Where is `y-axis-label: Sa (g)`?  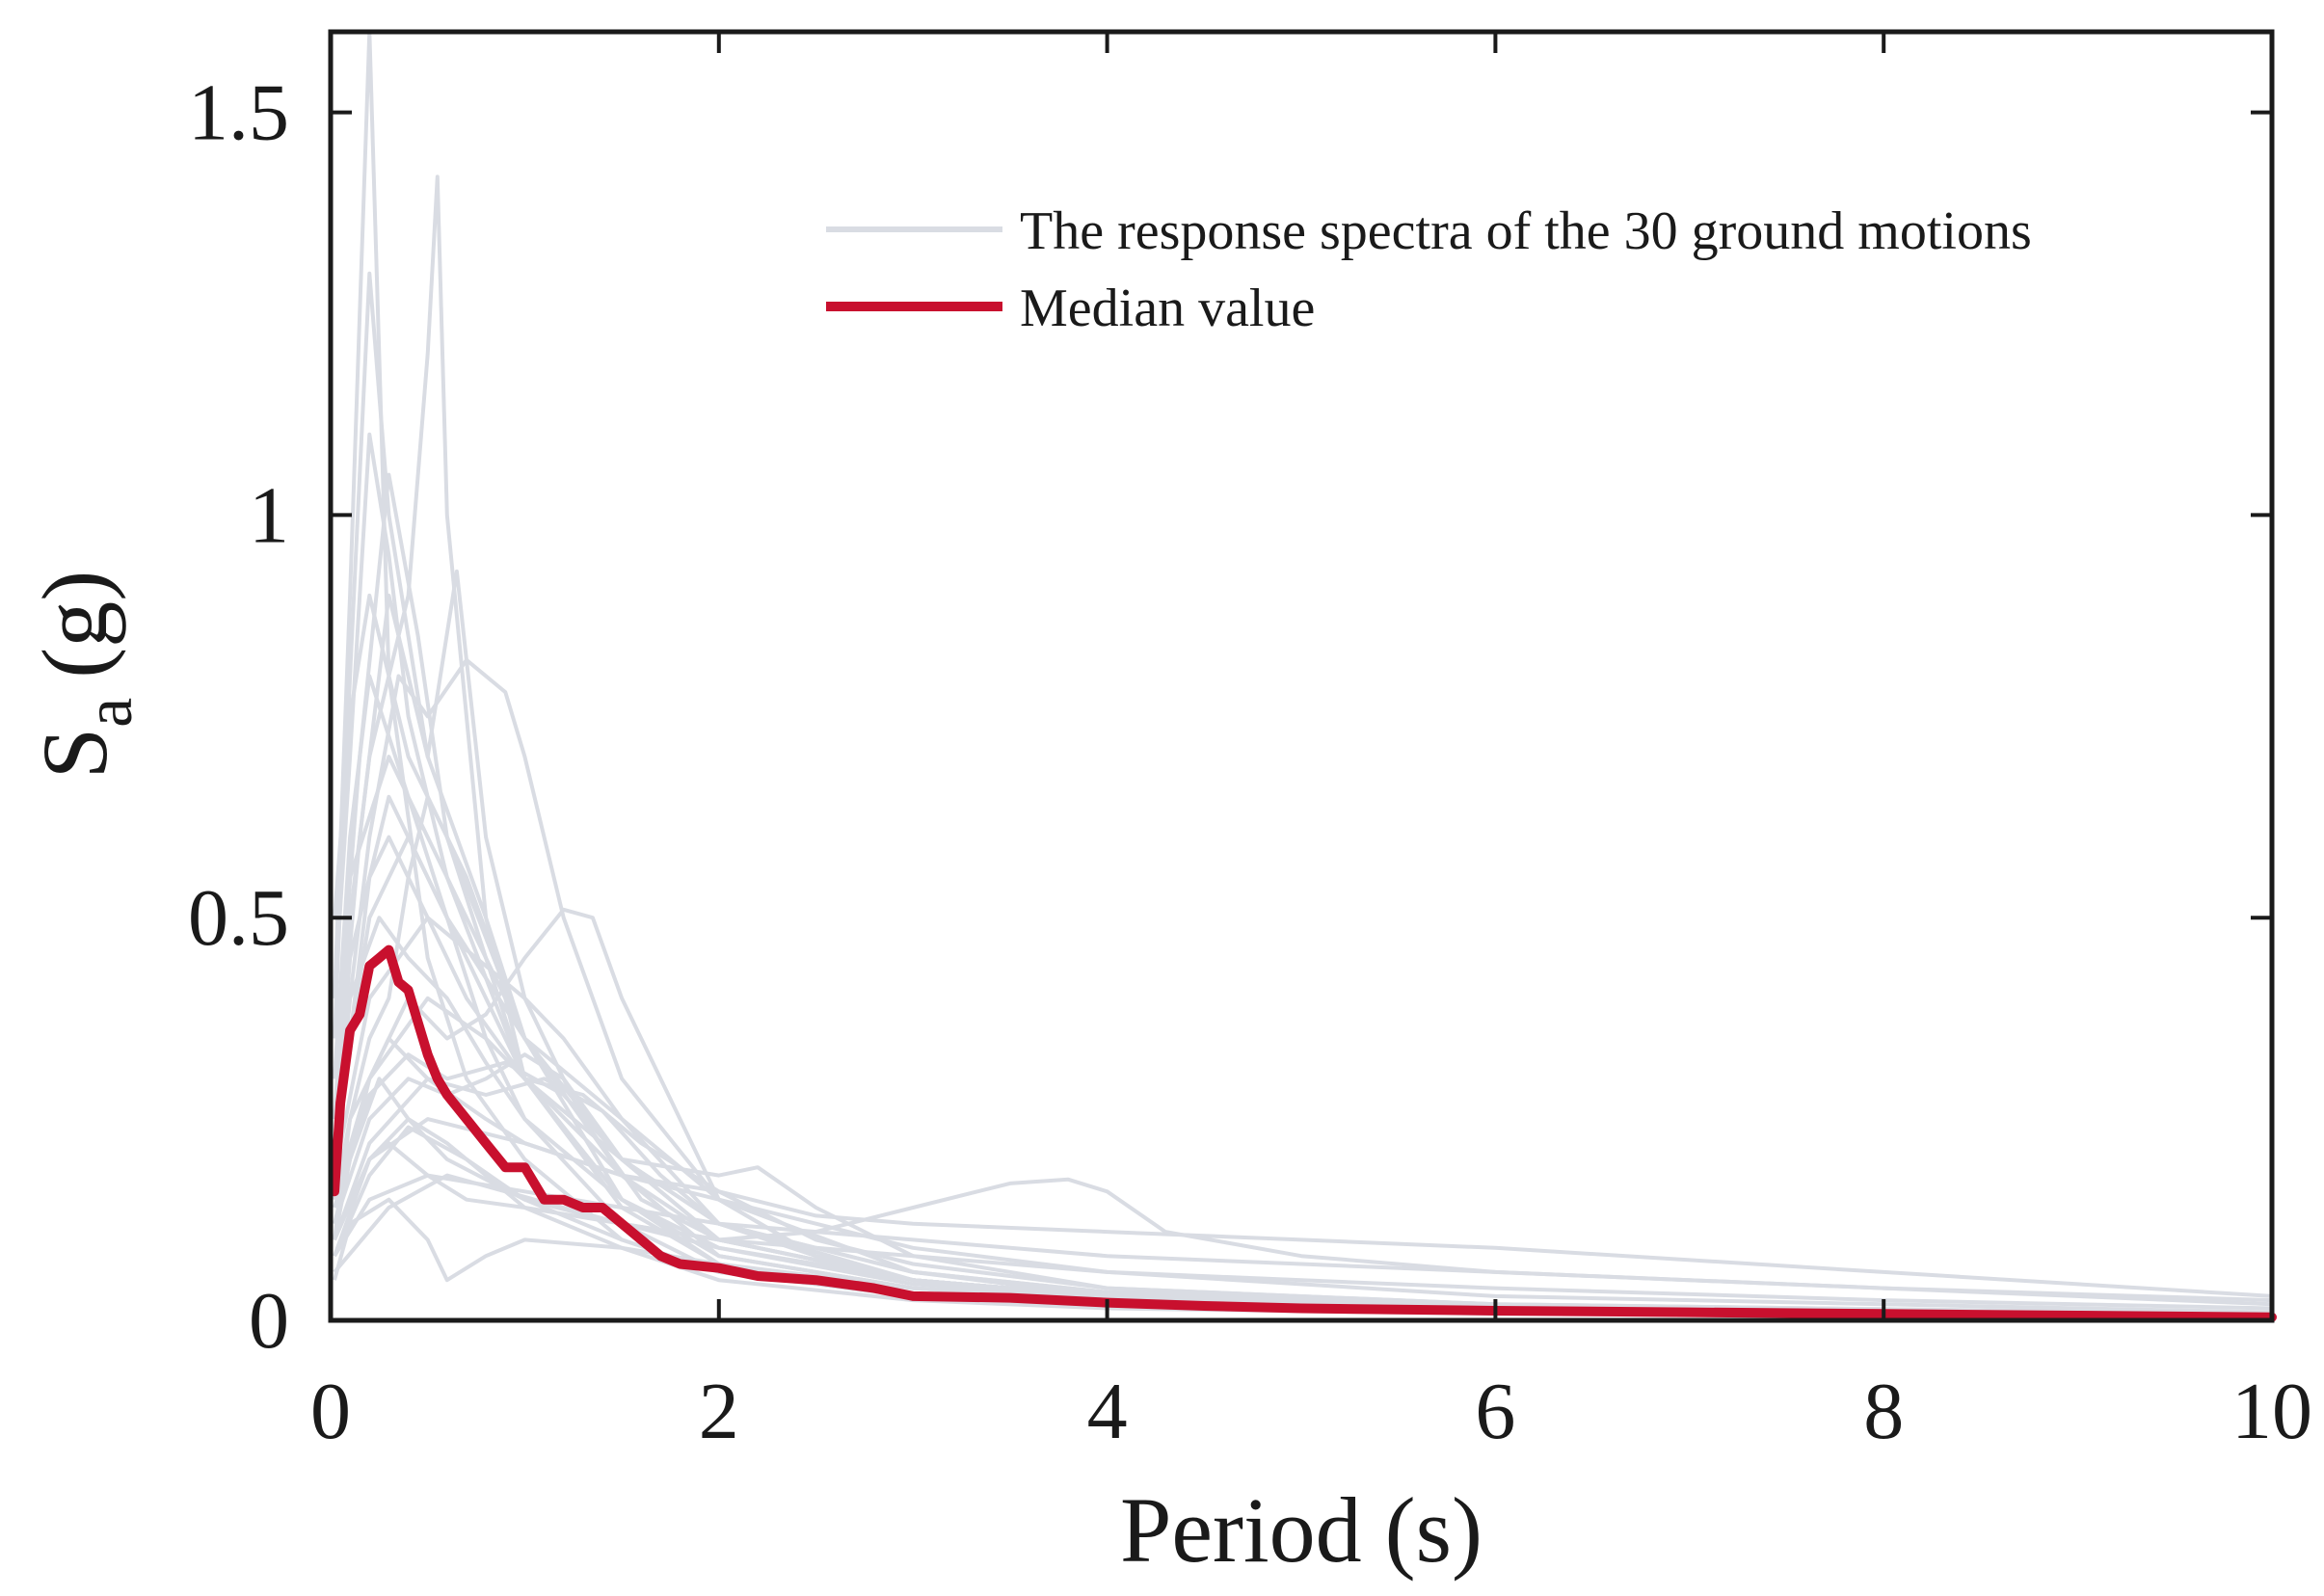 y-axis-label: Sa (g) is located at coordinates (85, 675).